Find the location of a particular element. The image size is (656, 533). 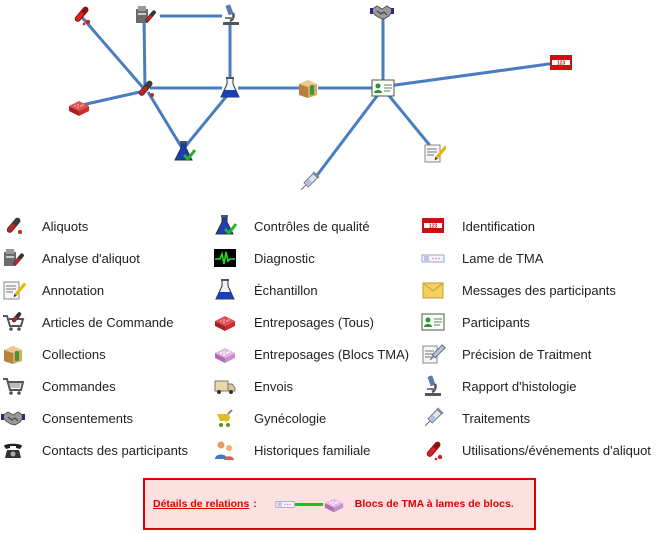

relation-details-link: Détails de relations is located at coordinates (201, 504).